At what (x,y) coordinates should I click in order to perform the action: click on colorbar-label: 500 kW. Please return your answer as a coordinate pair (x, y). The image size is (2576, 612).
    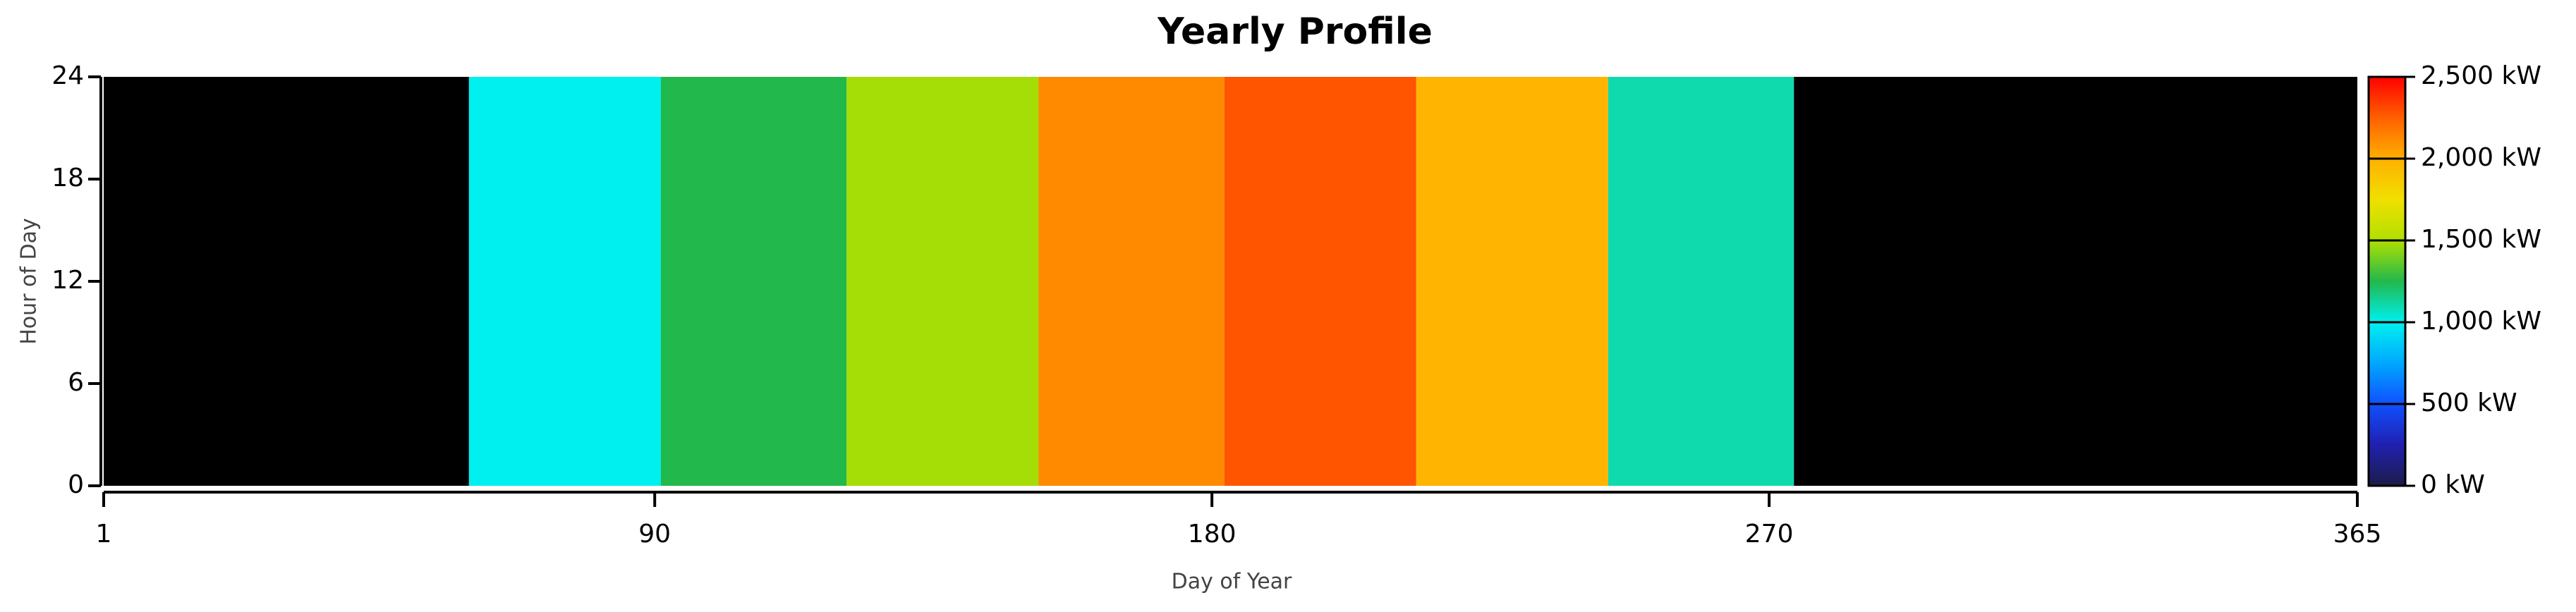
    Looking at the image, I should click on (2469, 402).